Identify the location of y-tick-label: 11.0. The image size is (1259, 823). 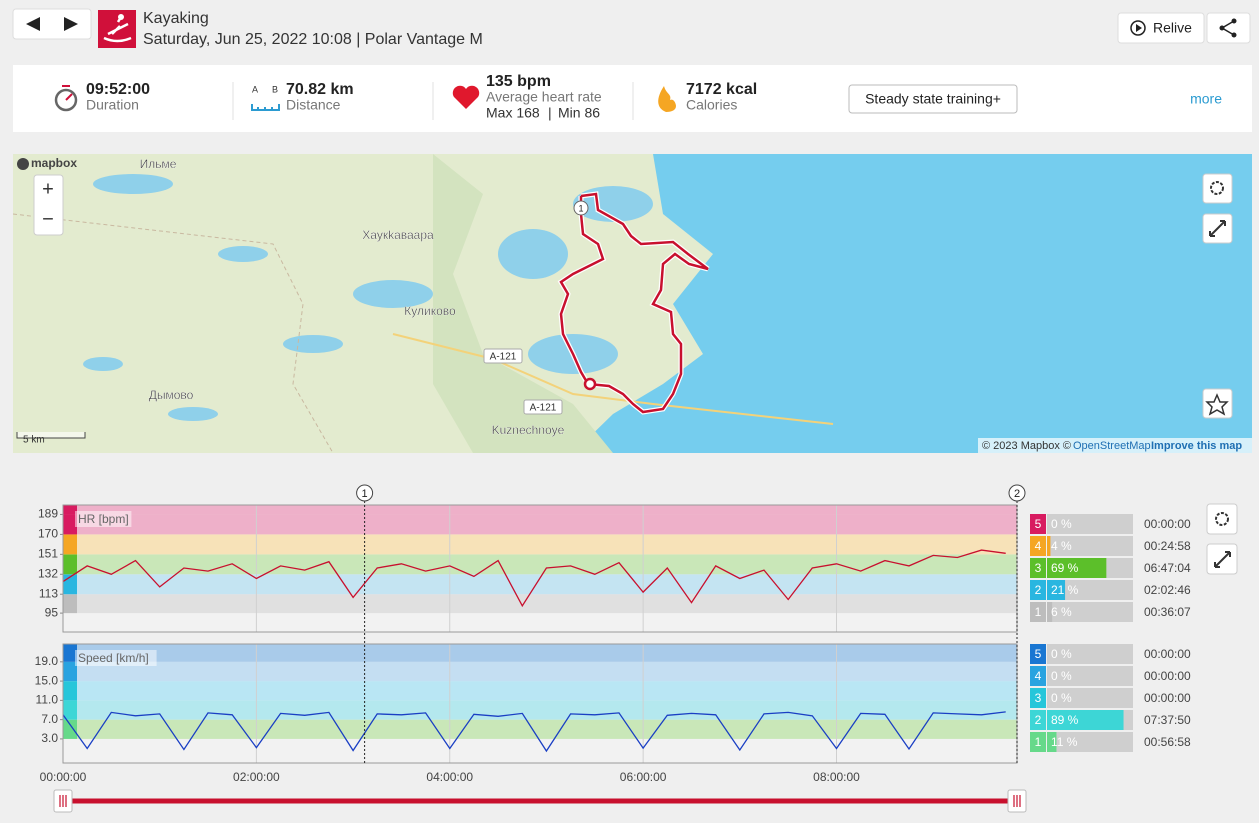
(47, 700).